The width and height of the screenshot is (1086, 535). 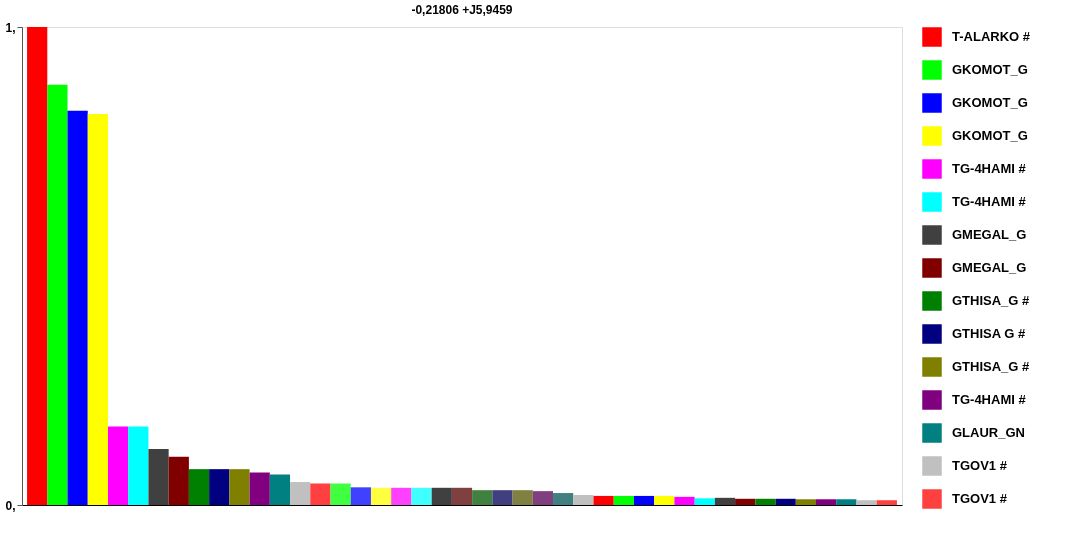 I want to click on legend-label: GTHISA G #, so click(x=989, y=333).